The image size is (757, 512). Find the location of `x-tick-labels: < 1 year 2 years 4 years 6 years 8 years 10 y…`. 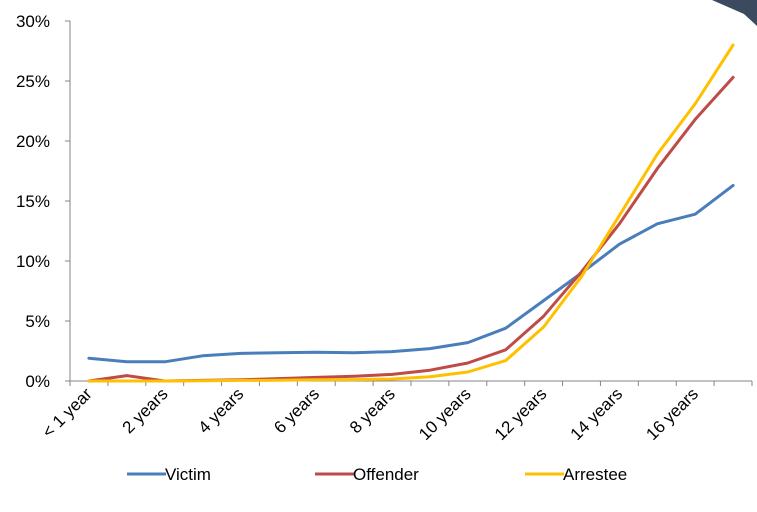

x-tick-labels: < 1 year 2 years 4 years 6 years 8 years 10 y… is located at coordinates (370, 414).